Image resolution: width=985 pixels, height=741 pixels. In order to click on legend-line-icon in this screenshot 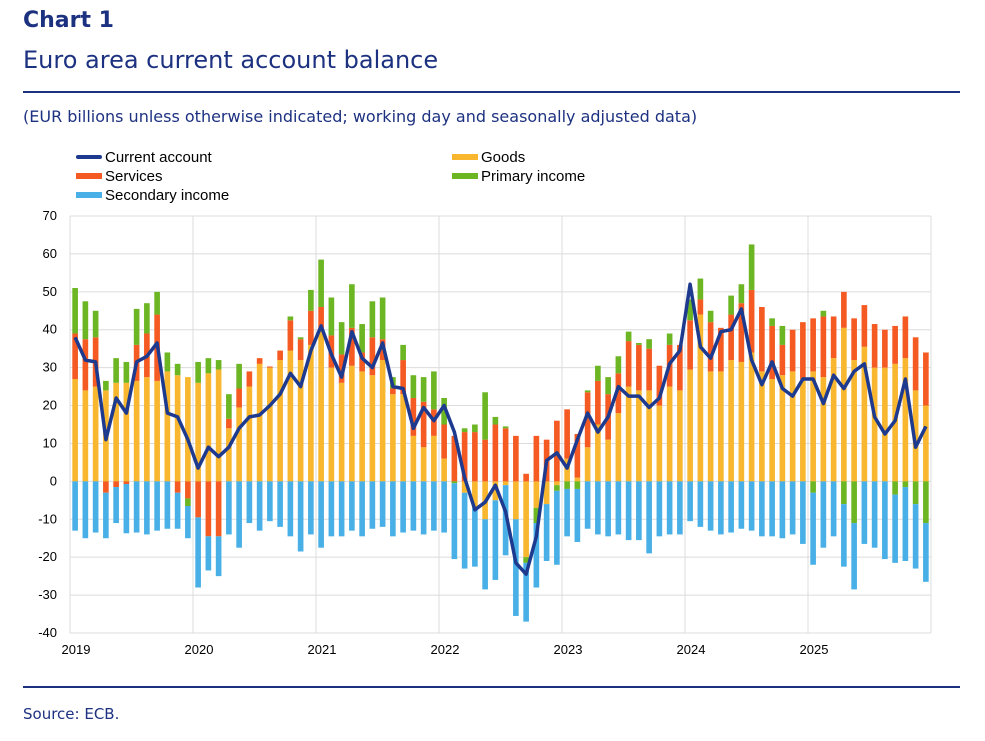, I will do `click(89, 157)`.